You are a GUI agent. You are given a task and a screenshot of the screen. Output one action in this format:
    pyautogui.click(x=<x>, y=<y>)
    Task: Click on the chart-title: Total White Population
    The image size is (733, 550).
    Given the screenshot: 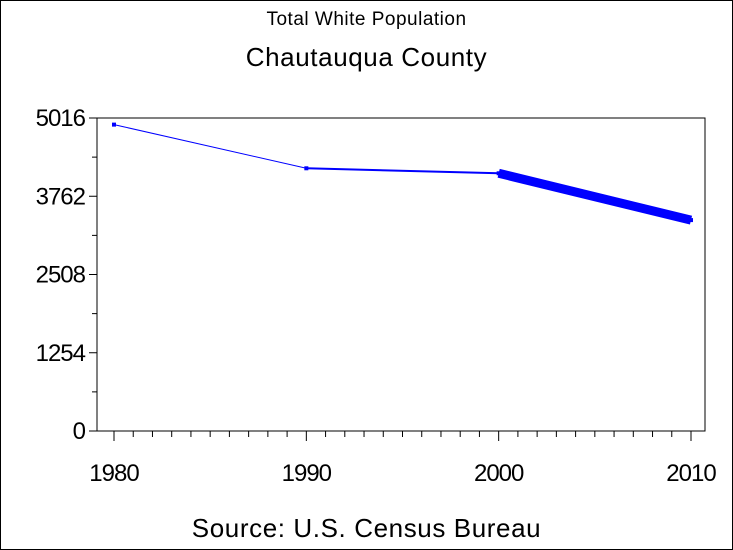 What is the action you would take?
    pyautogui.click(x=366, y=19)
    